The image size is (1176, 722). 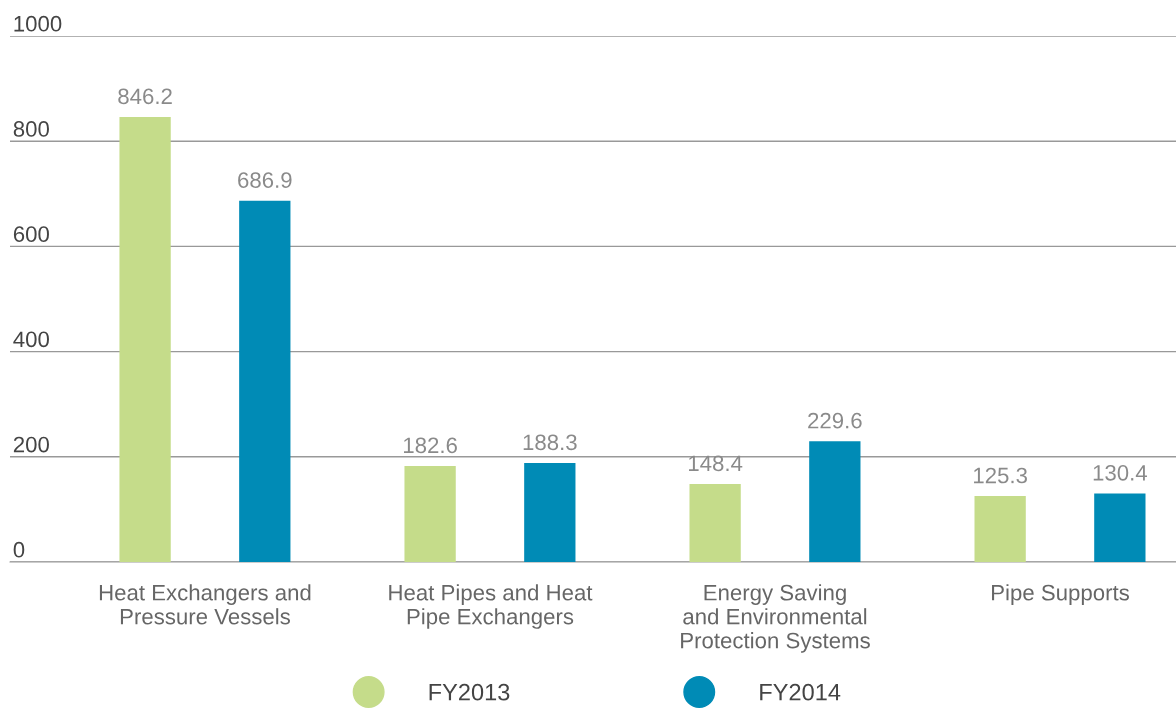 I want to click on x-tick-label: Heat Pipes and Heat Pipe Exchangers, so click(x=491, y=606).